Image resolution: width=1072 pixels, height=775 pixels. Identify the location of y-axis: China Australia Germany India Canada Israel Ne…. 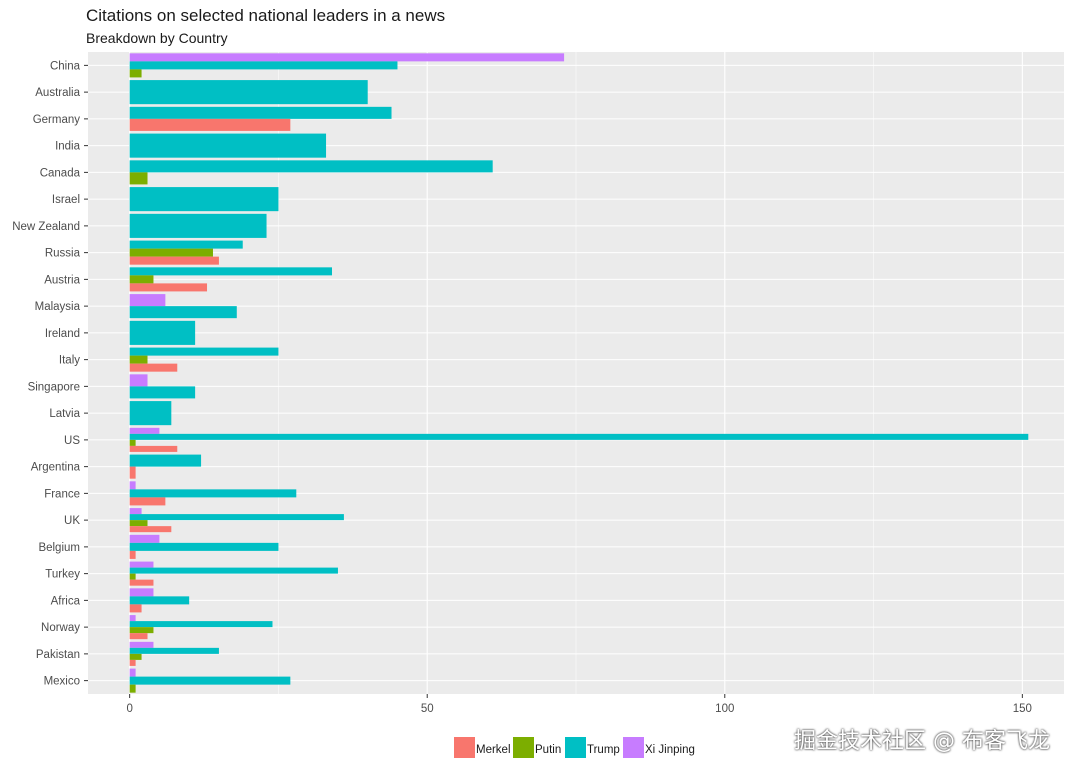
(50, 374).